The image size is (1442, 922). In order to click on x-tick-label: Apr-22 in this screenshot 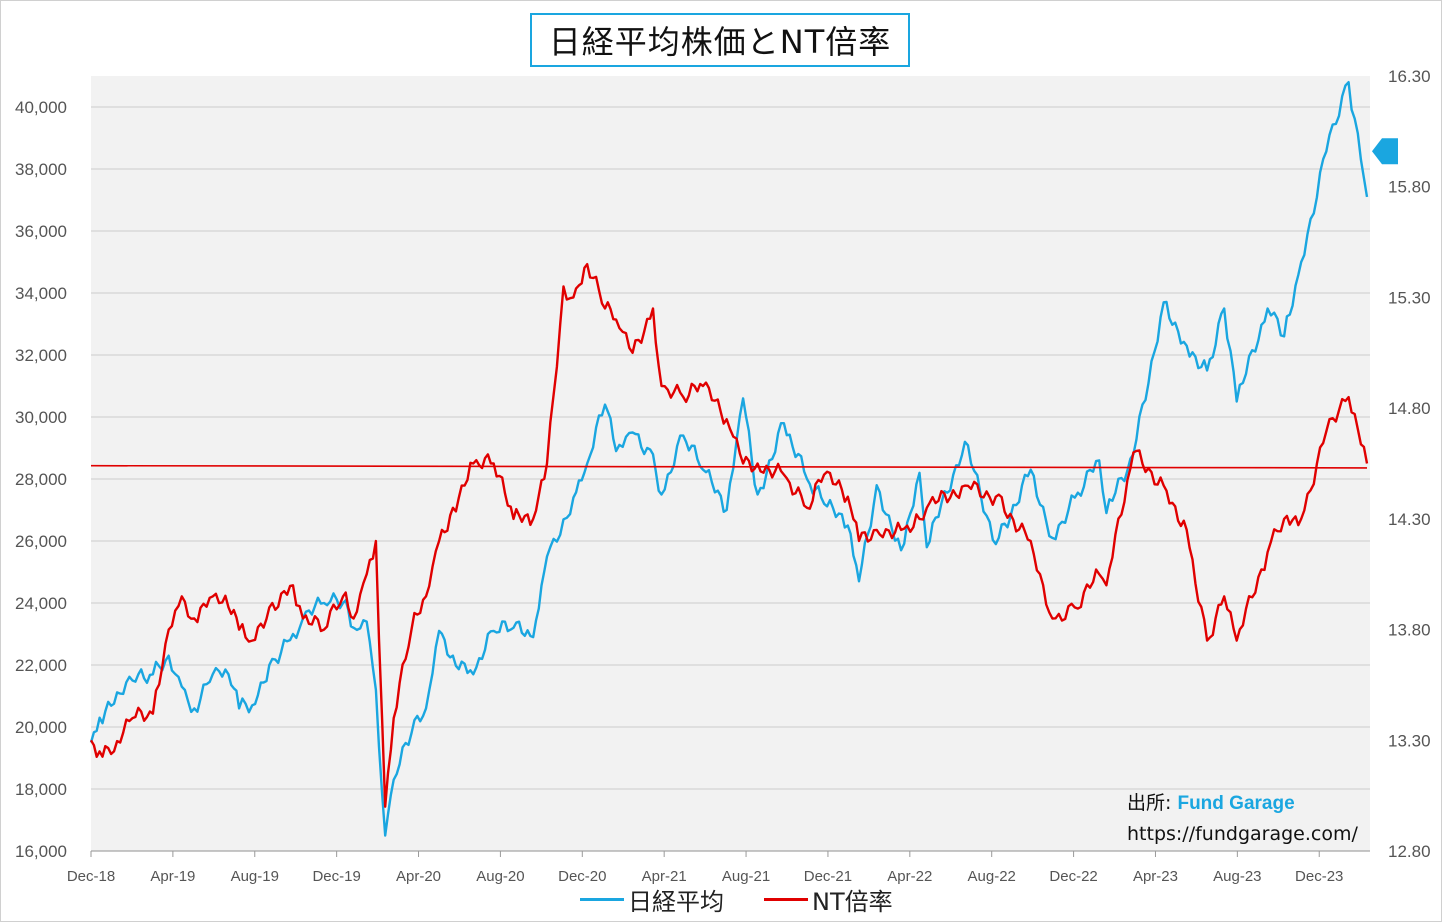, I will do `click(909, 876)`.